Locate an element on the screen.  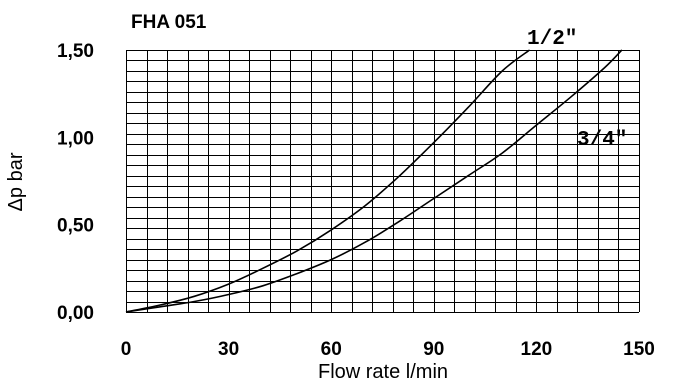
x-tick-label: 0 is located at coordinates (126, 349).